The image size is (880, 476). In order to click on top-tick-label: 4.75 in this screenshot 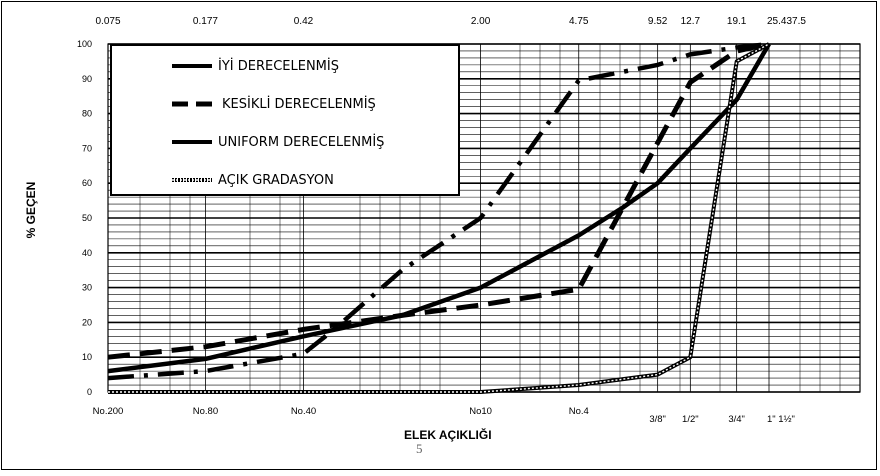, I will do `click(579, 21)`.